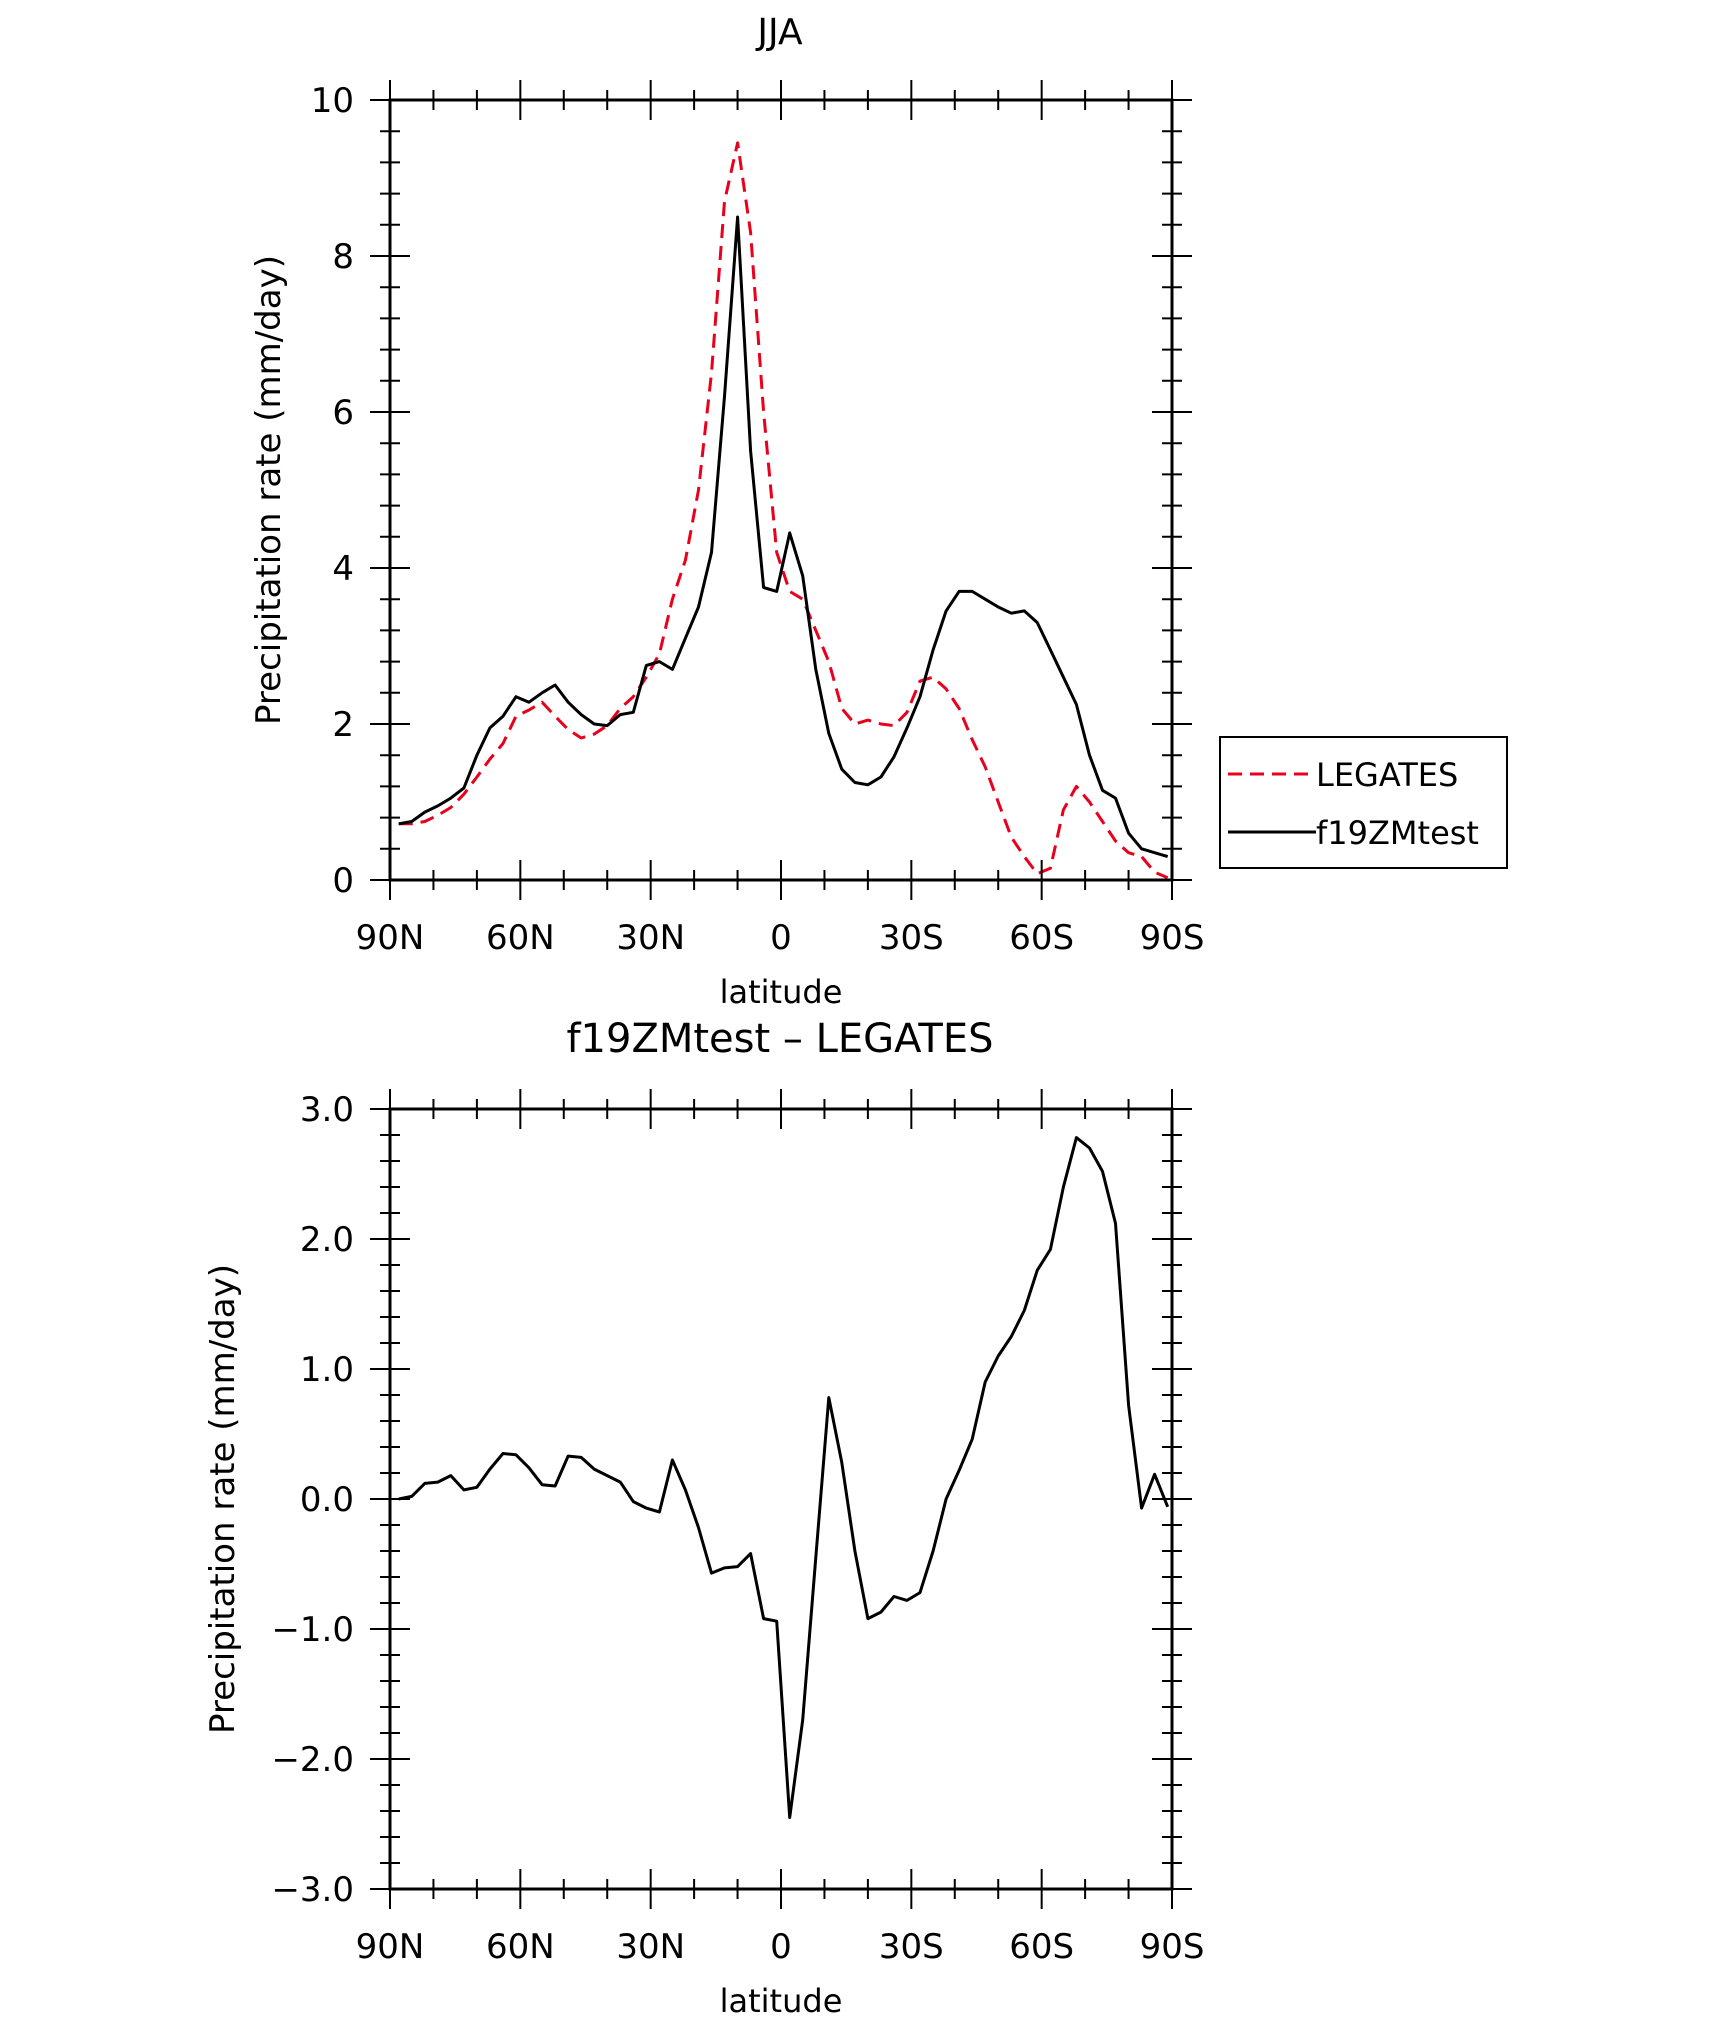  I want to click on chart-title: f19ZMtest – LEGATES, so click(779, 1039).